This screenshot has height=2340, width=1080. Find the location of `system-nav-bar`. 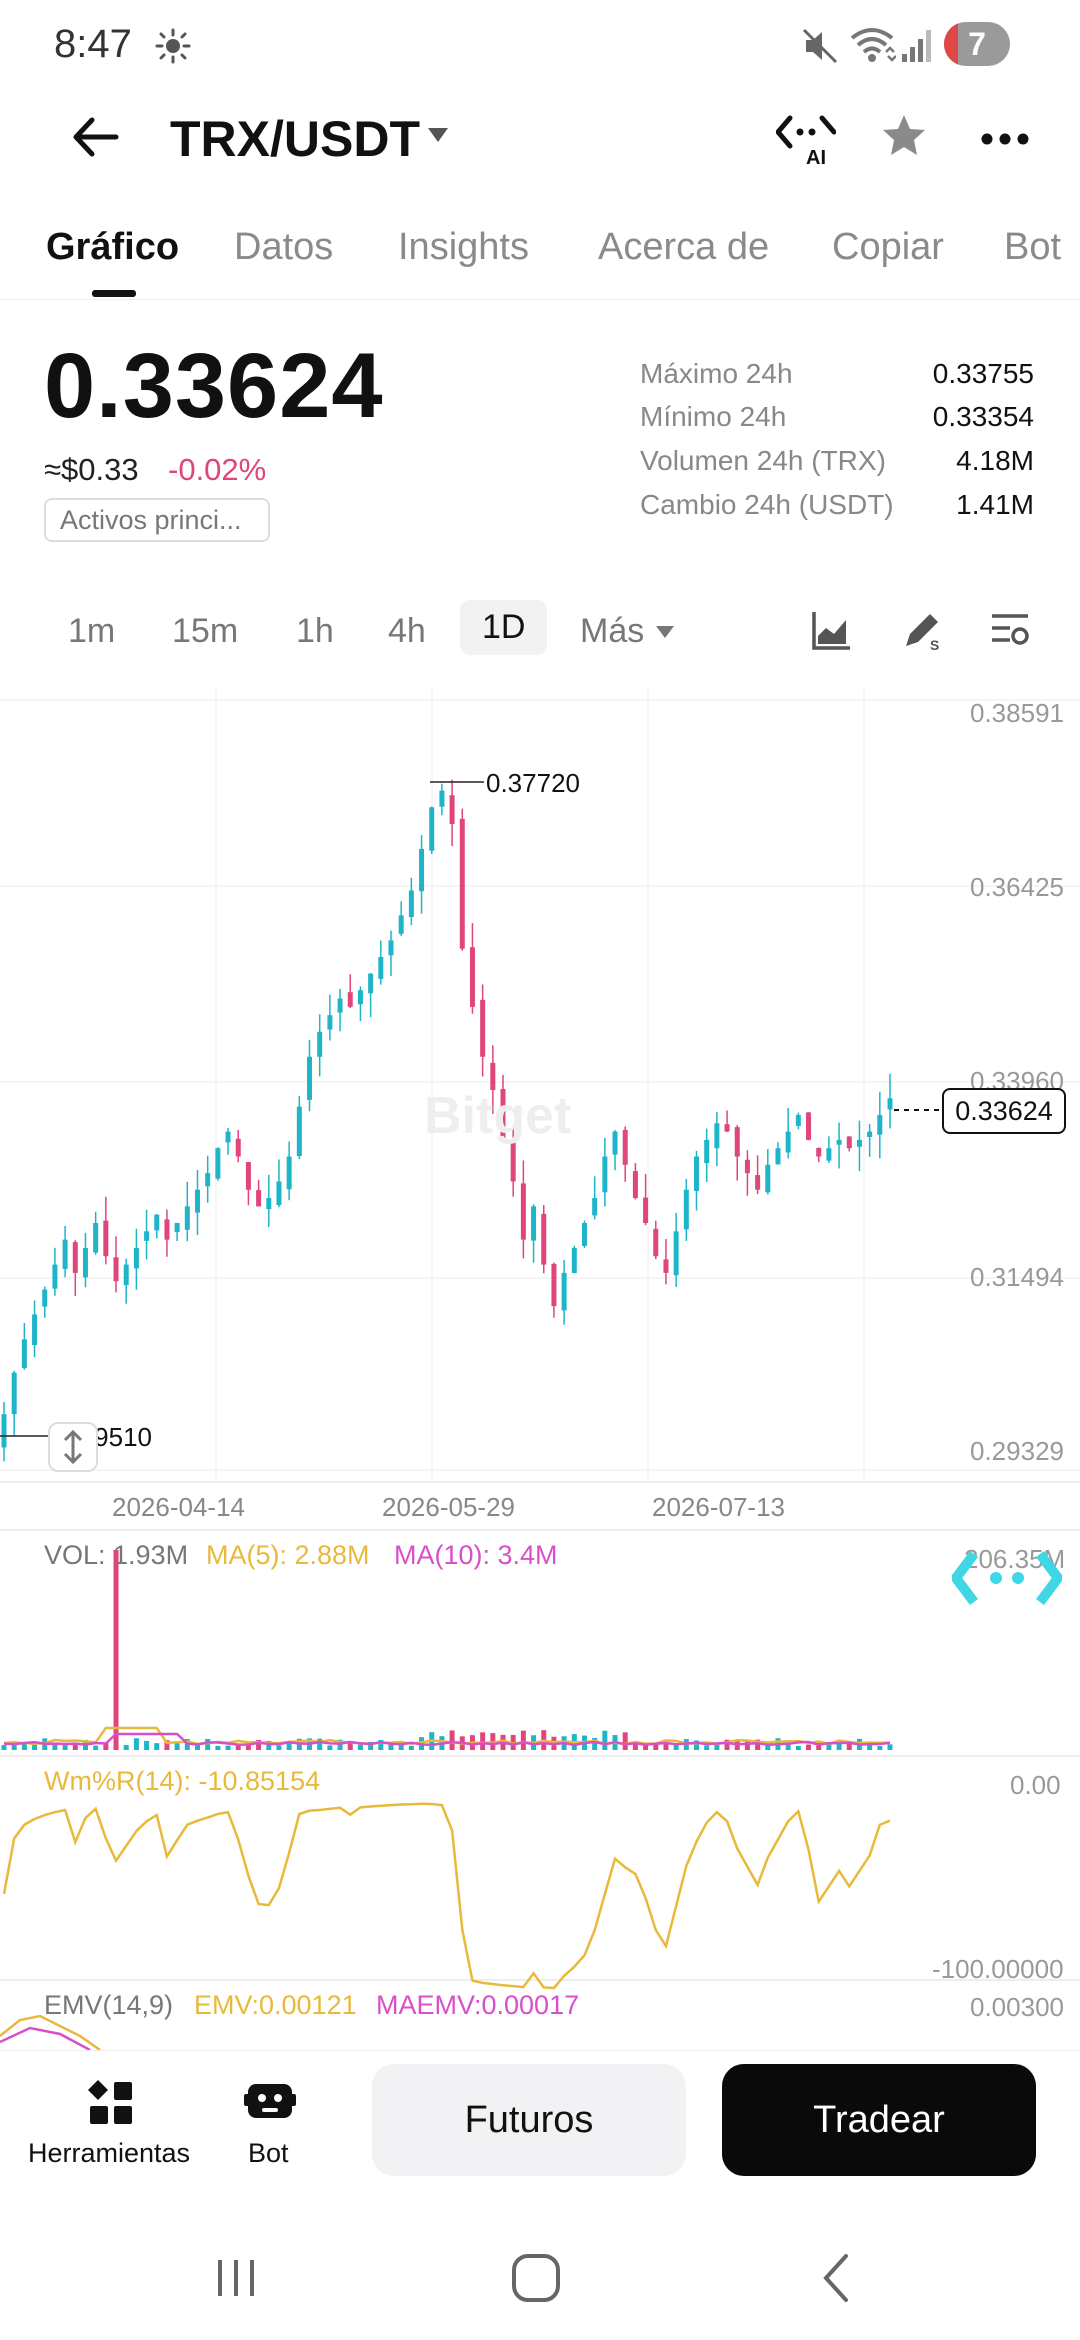

system-nav-bar is located at coordinates (540, 2280).